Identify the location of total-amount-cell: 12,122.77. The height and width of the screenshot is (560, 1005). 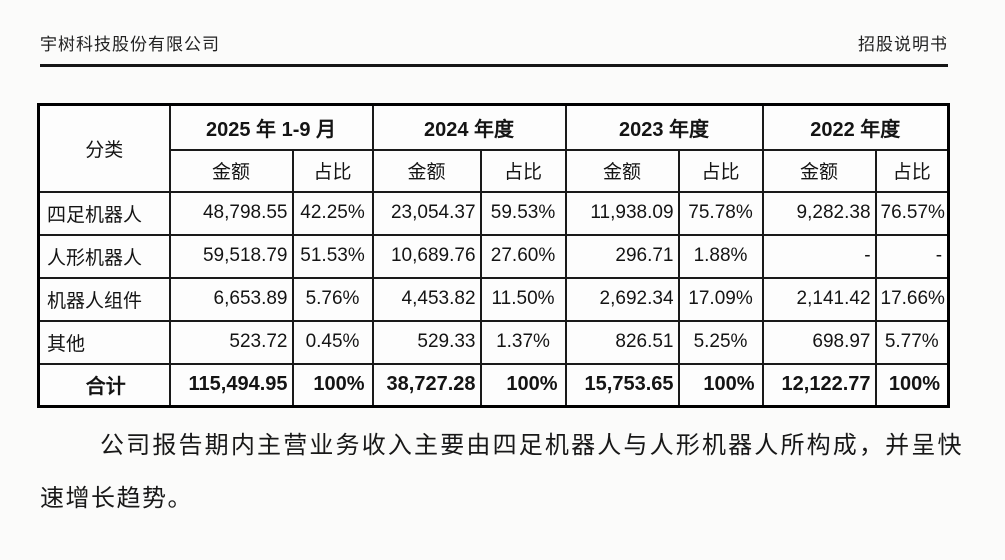
(819, 385).